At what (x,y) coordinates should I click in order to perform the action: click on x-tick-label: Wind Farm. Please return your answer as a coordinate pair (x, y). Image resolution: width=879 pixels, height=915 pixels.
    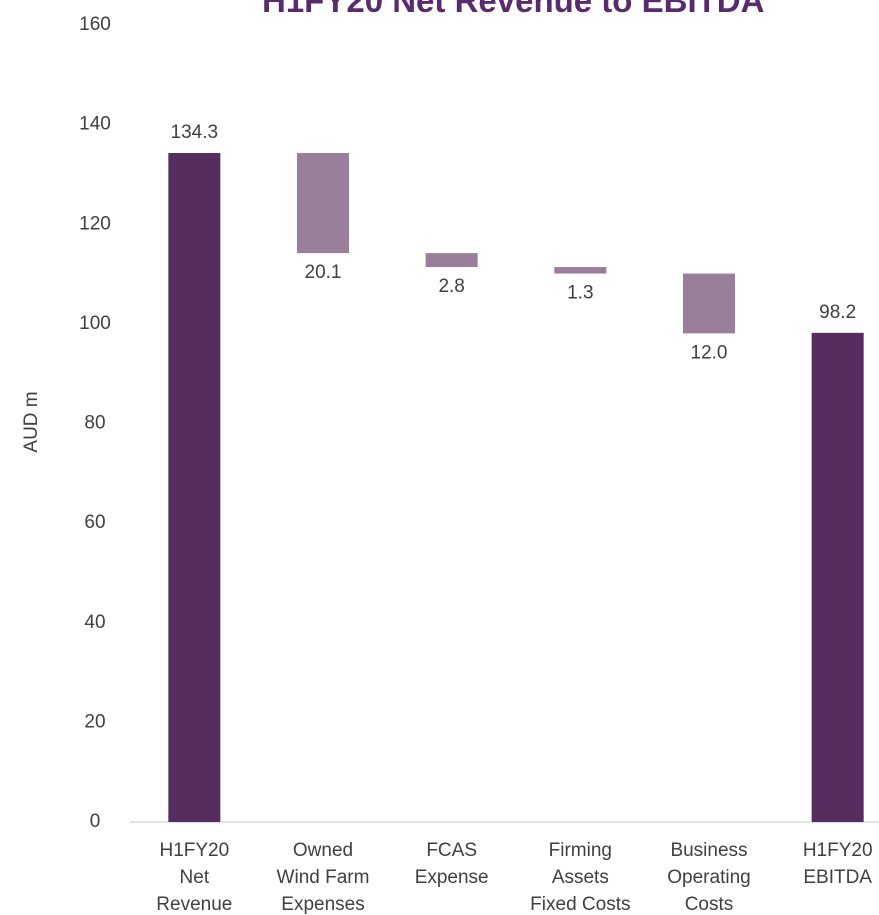
    Looking at the image, I should click on (323, 877).